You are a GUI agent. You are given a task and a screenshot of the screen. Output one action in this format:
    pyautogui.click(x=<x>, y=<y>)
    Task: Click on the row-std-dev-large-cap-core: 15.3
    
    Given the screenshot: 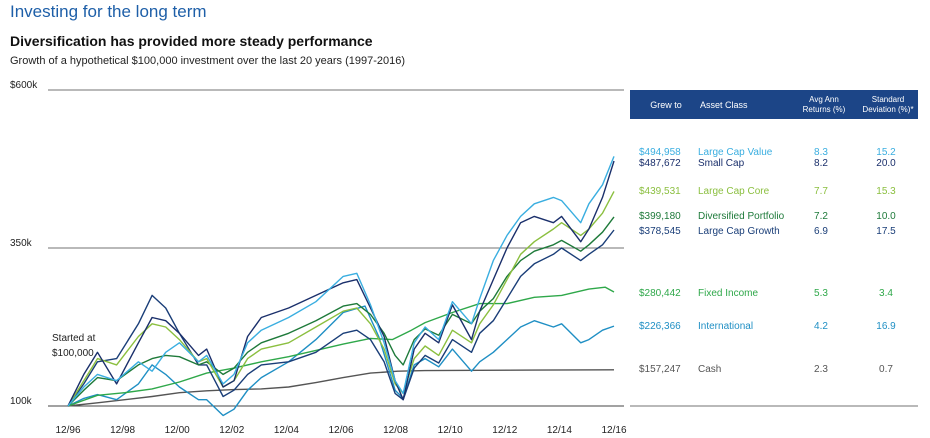 What is the action you would take?
    pyautogui.click(x=886, y=191)
    